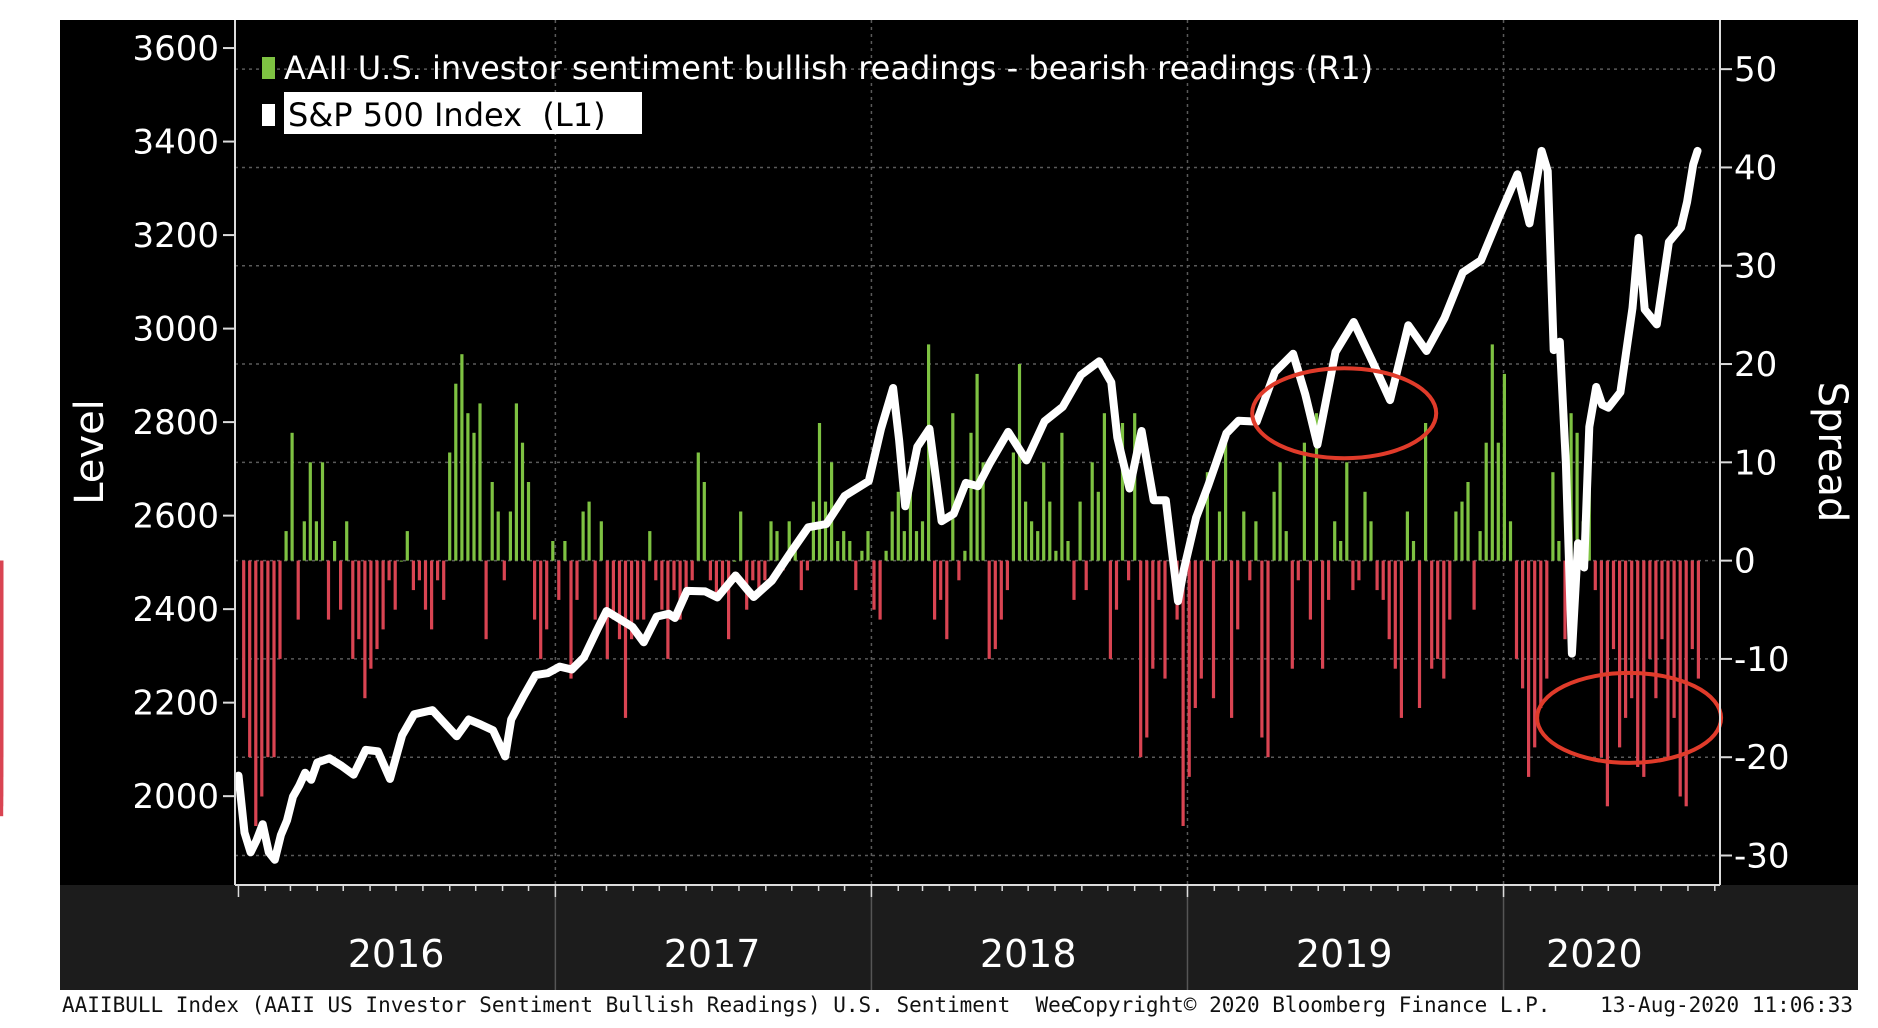  I want to click on x-year-label: 2020, so click(1594, 954).